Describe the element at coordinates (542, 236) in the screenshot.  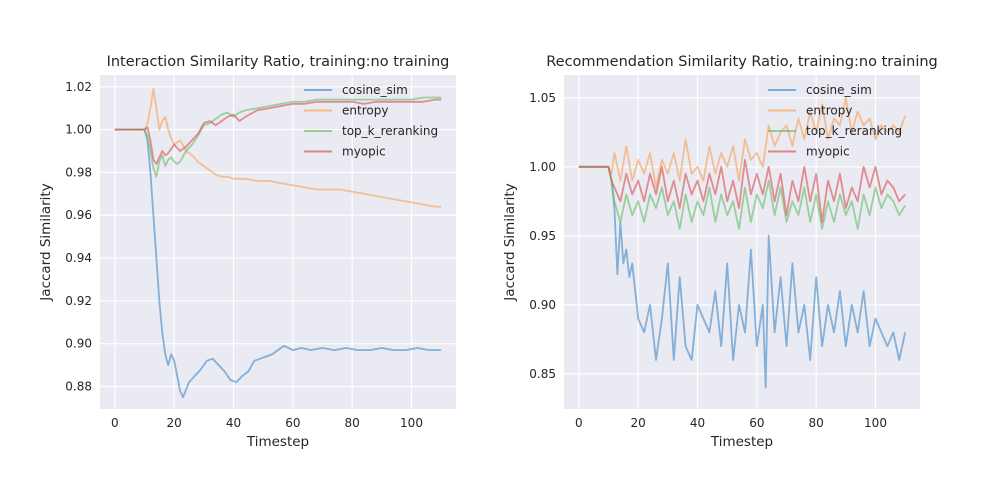
I see `y-tick-label: 0.95` at that location.